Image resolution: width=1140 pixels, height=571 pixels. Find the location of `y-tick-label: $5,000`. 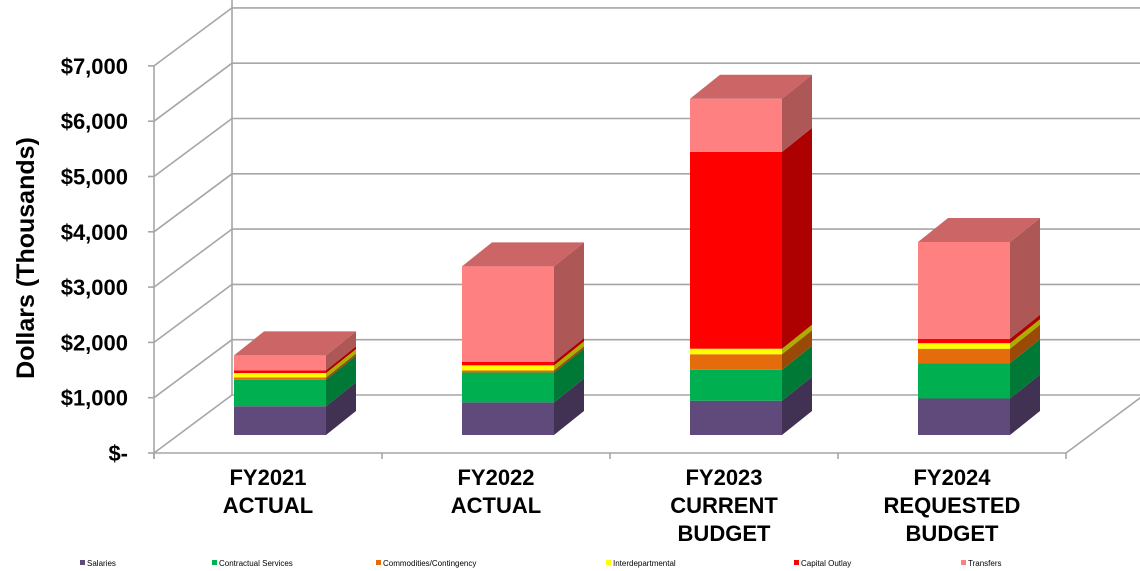

y-tick-label: $5,000 is located at coordinates (94, 177).